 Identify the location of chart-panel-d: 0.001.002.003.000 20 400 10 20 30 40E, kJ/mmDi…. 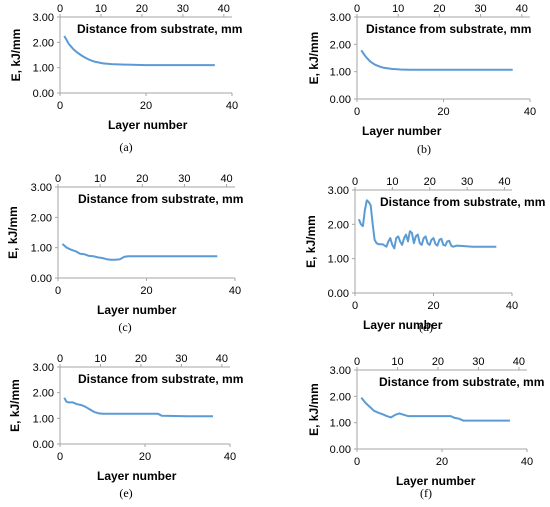
(424, 255).